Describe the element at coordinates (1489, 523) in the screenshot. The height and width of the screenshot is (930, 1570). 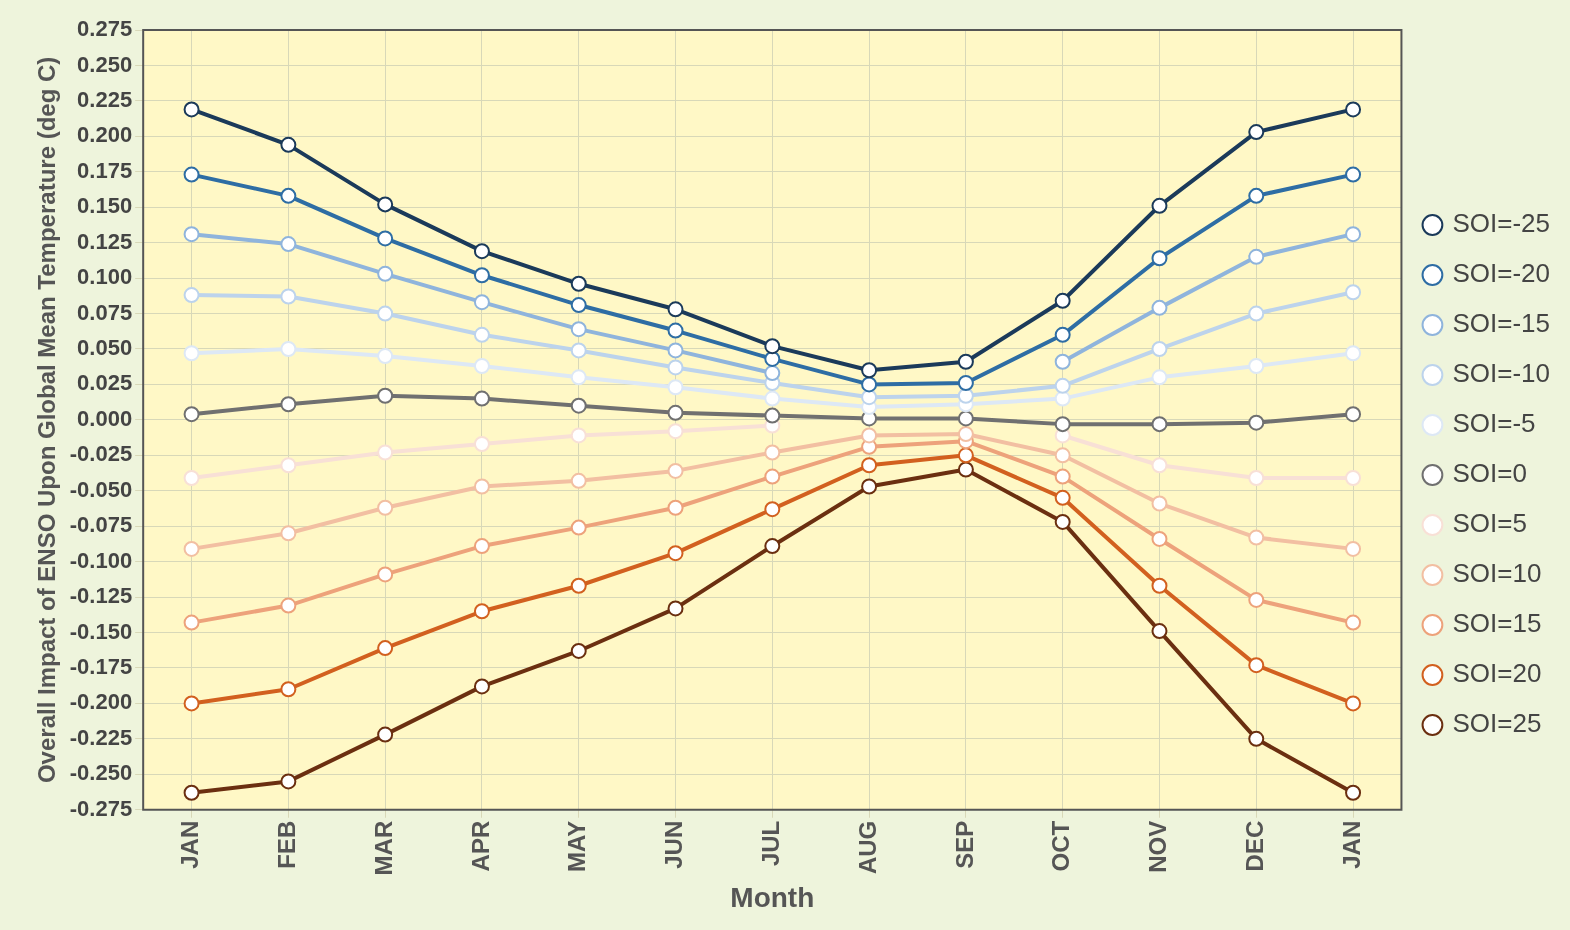
I see `legend-label: SOI=5` at that location.